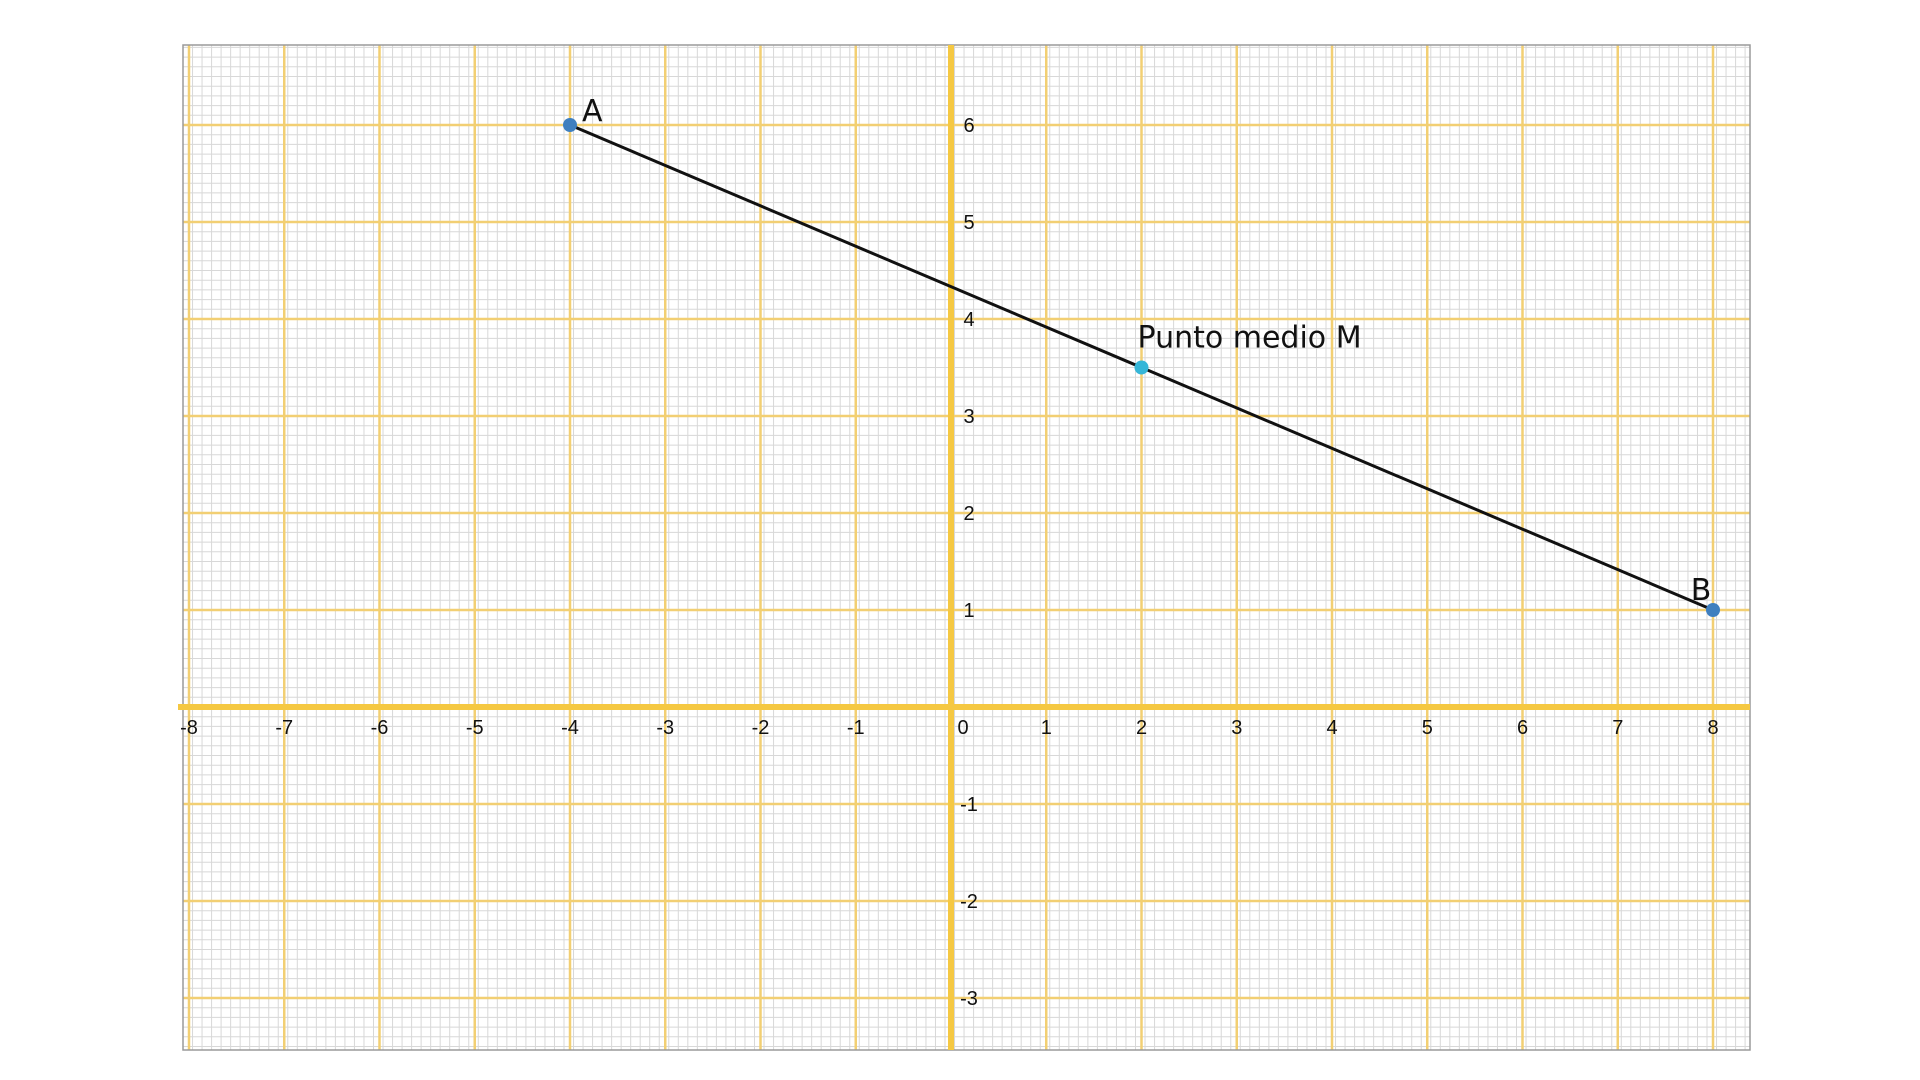  I want to click on x-tick-label: -6, so click(380, 728).